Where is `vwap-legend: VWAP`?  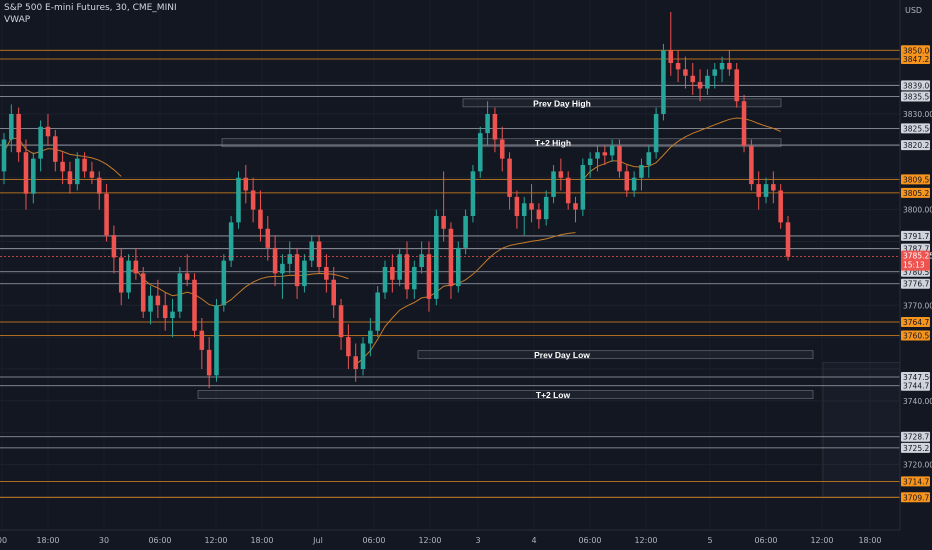 vwap-legend: VWAP is located at coordinates (17, 20).